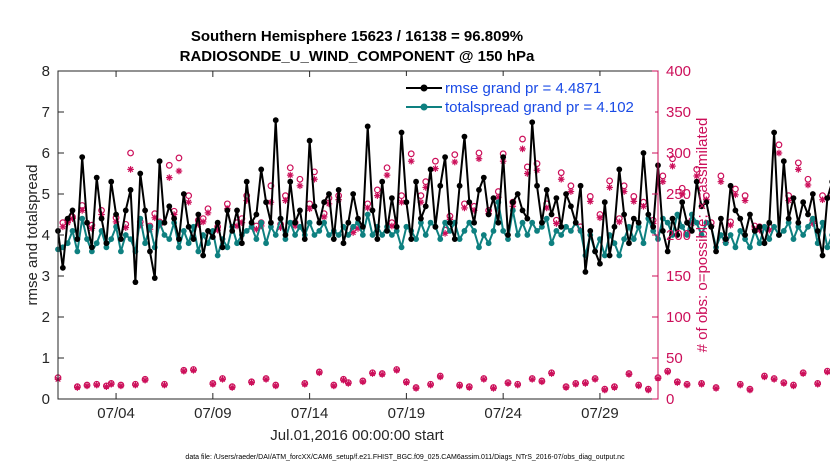 The width and height of the screenshot is (830, 470). I want to click on y-tick-label-right: 0, so click(670, 399).